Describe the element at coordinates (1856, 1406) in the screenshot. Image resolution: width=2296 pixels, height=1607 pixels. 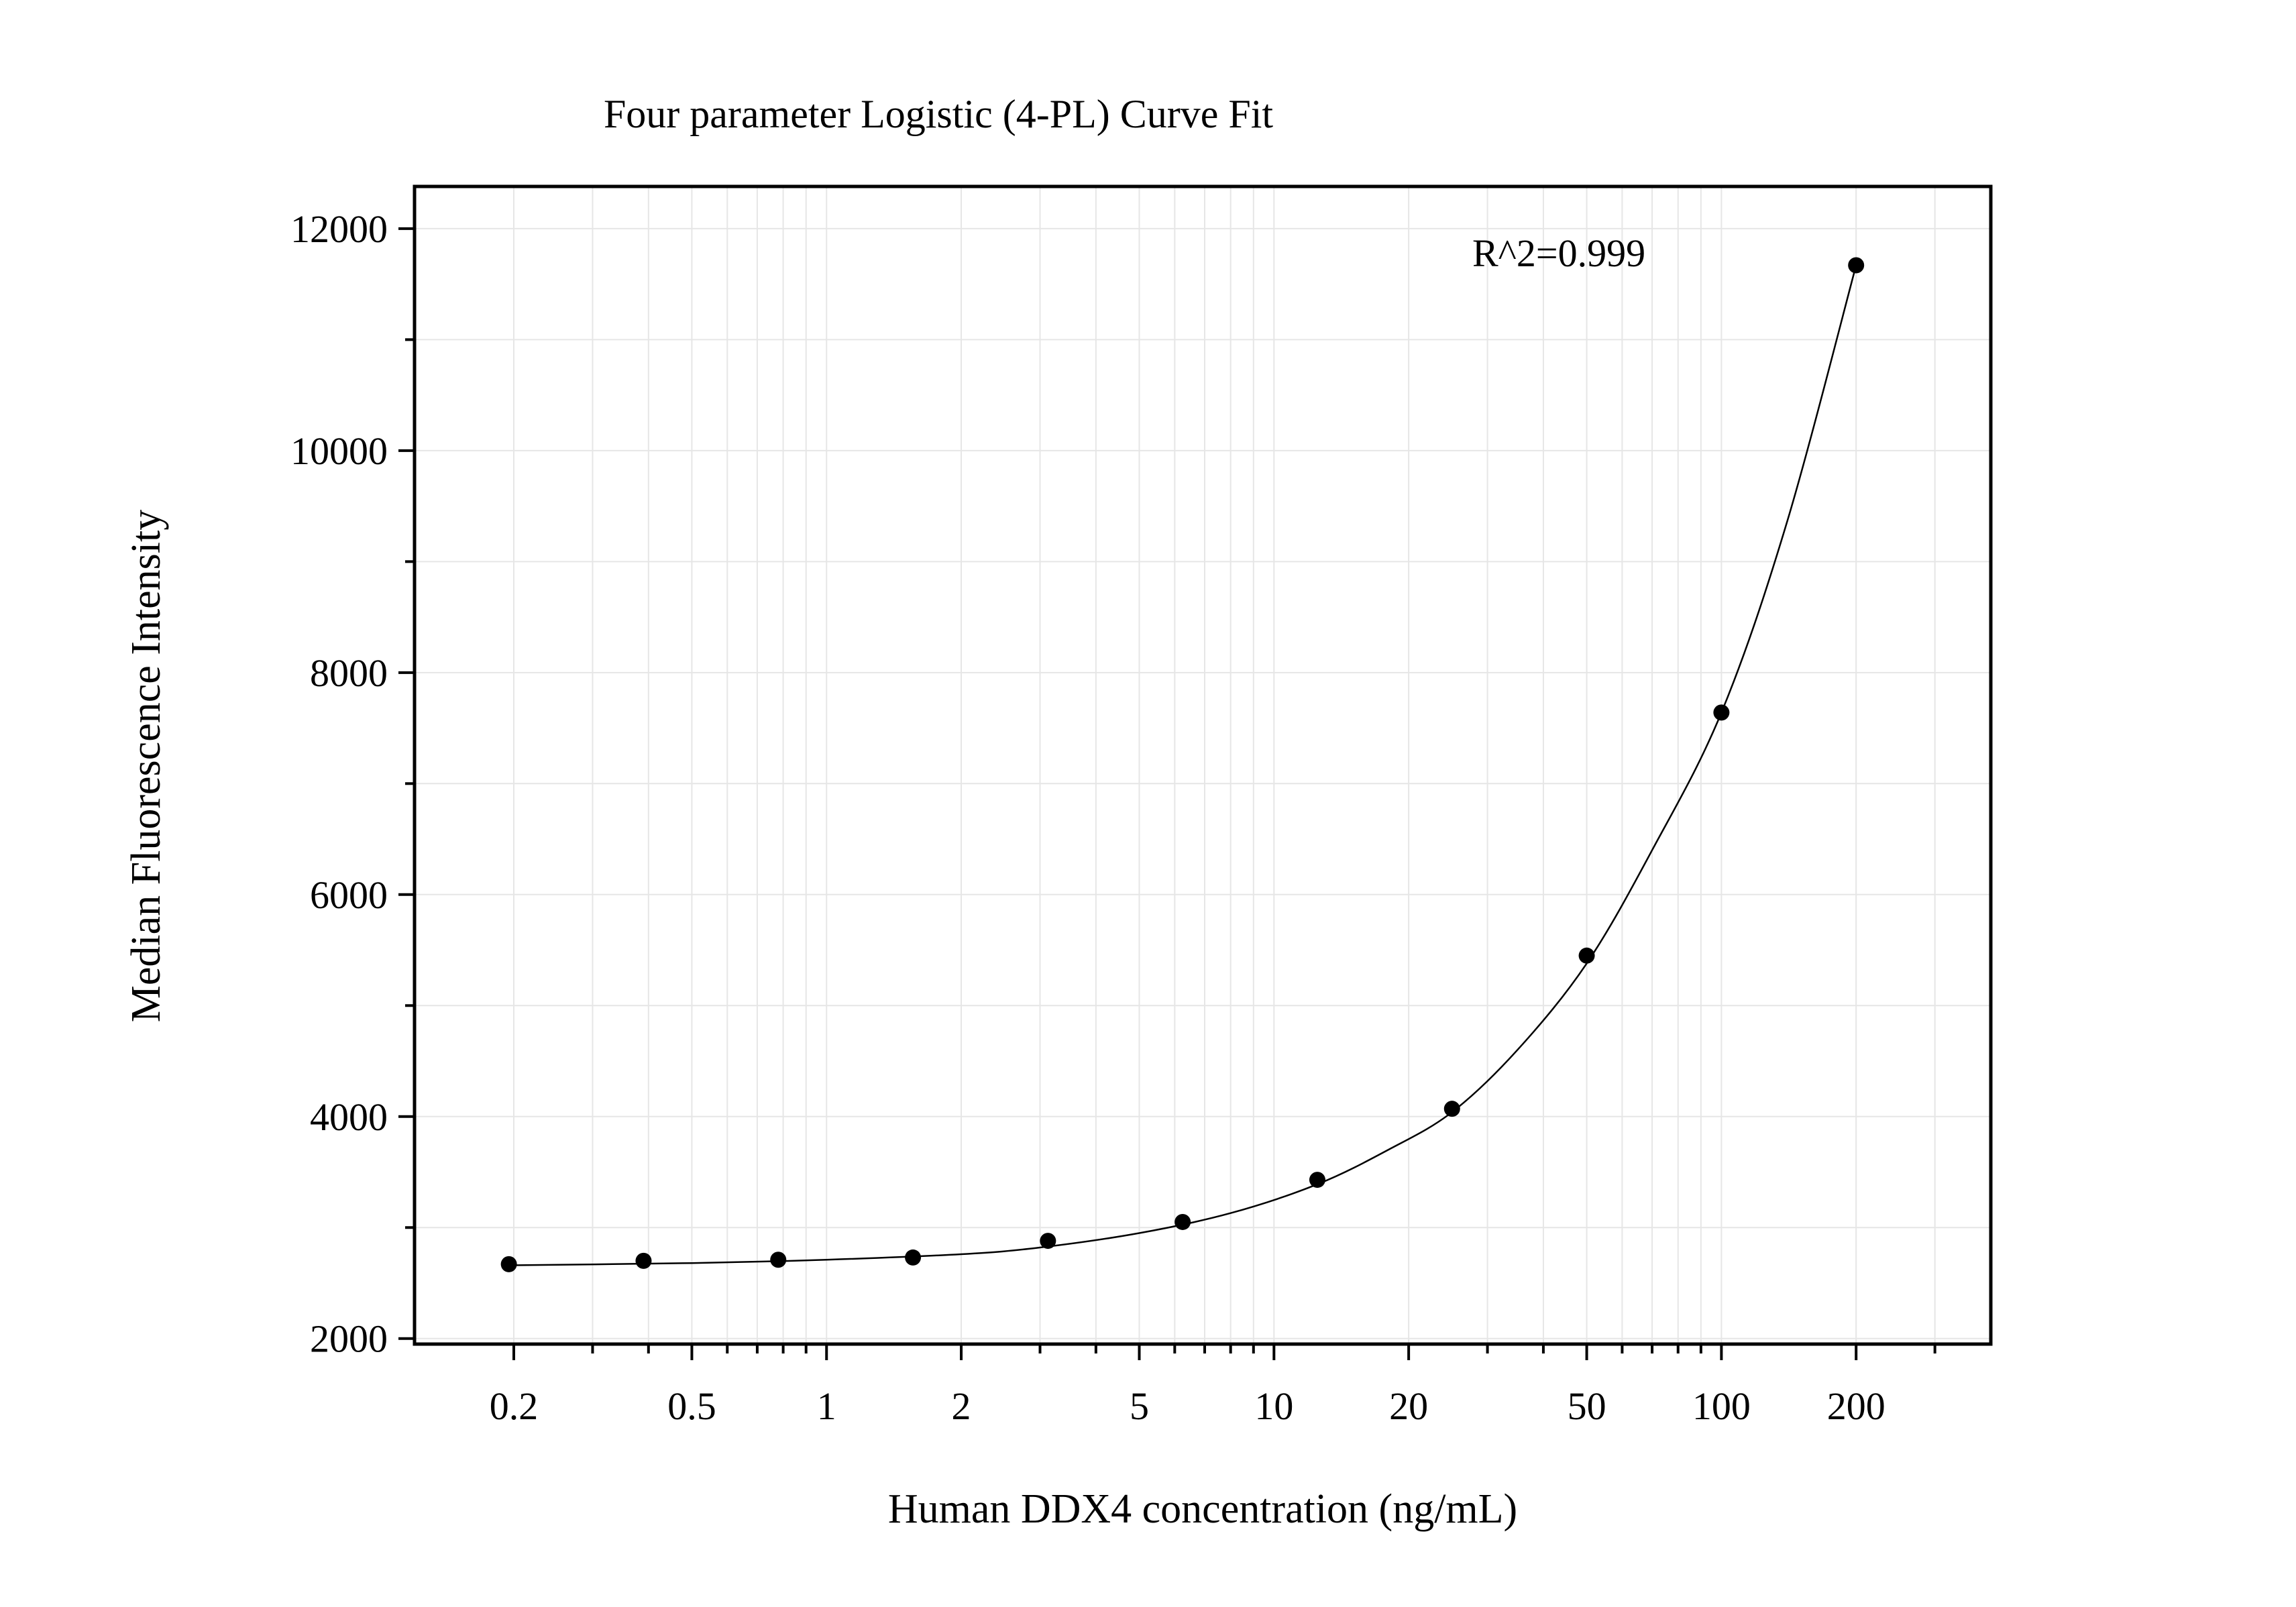
I see `x-tick-label: 200` at that location.